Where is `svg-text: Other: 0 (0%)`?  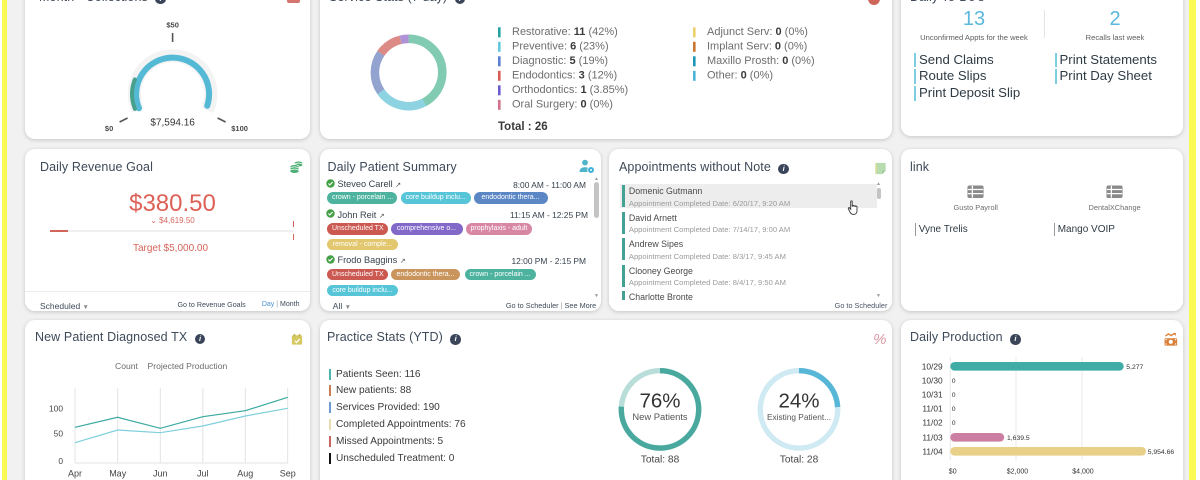
svg-text: Other: 0 (0%) is located at coordinates (740, 76).